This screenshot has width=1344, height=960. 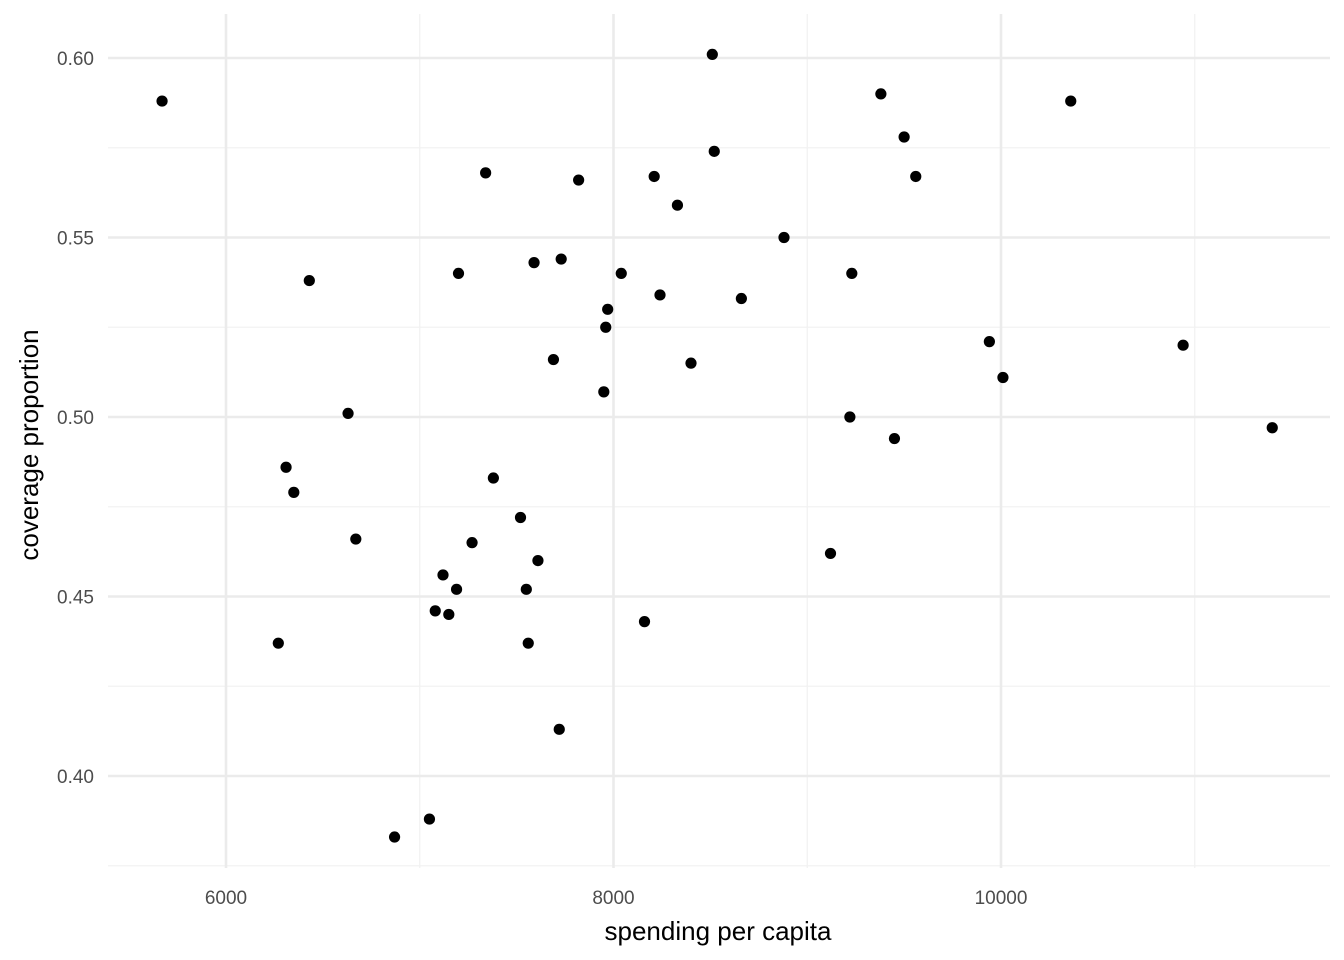 I want to click on y-tick-label: 0.50, so click(x=75, y=418).